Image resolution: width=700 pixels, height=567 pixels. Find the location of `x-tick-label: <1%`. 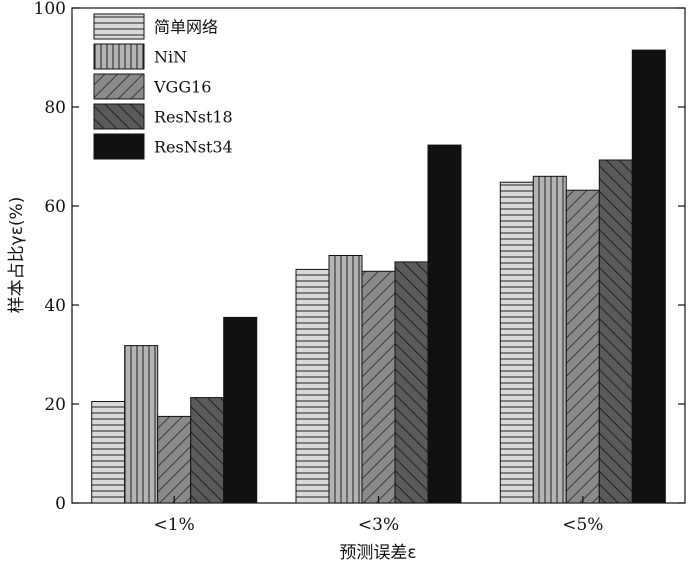

x-tick-label: <1% is located at coordinates (174, 525).